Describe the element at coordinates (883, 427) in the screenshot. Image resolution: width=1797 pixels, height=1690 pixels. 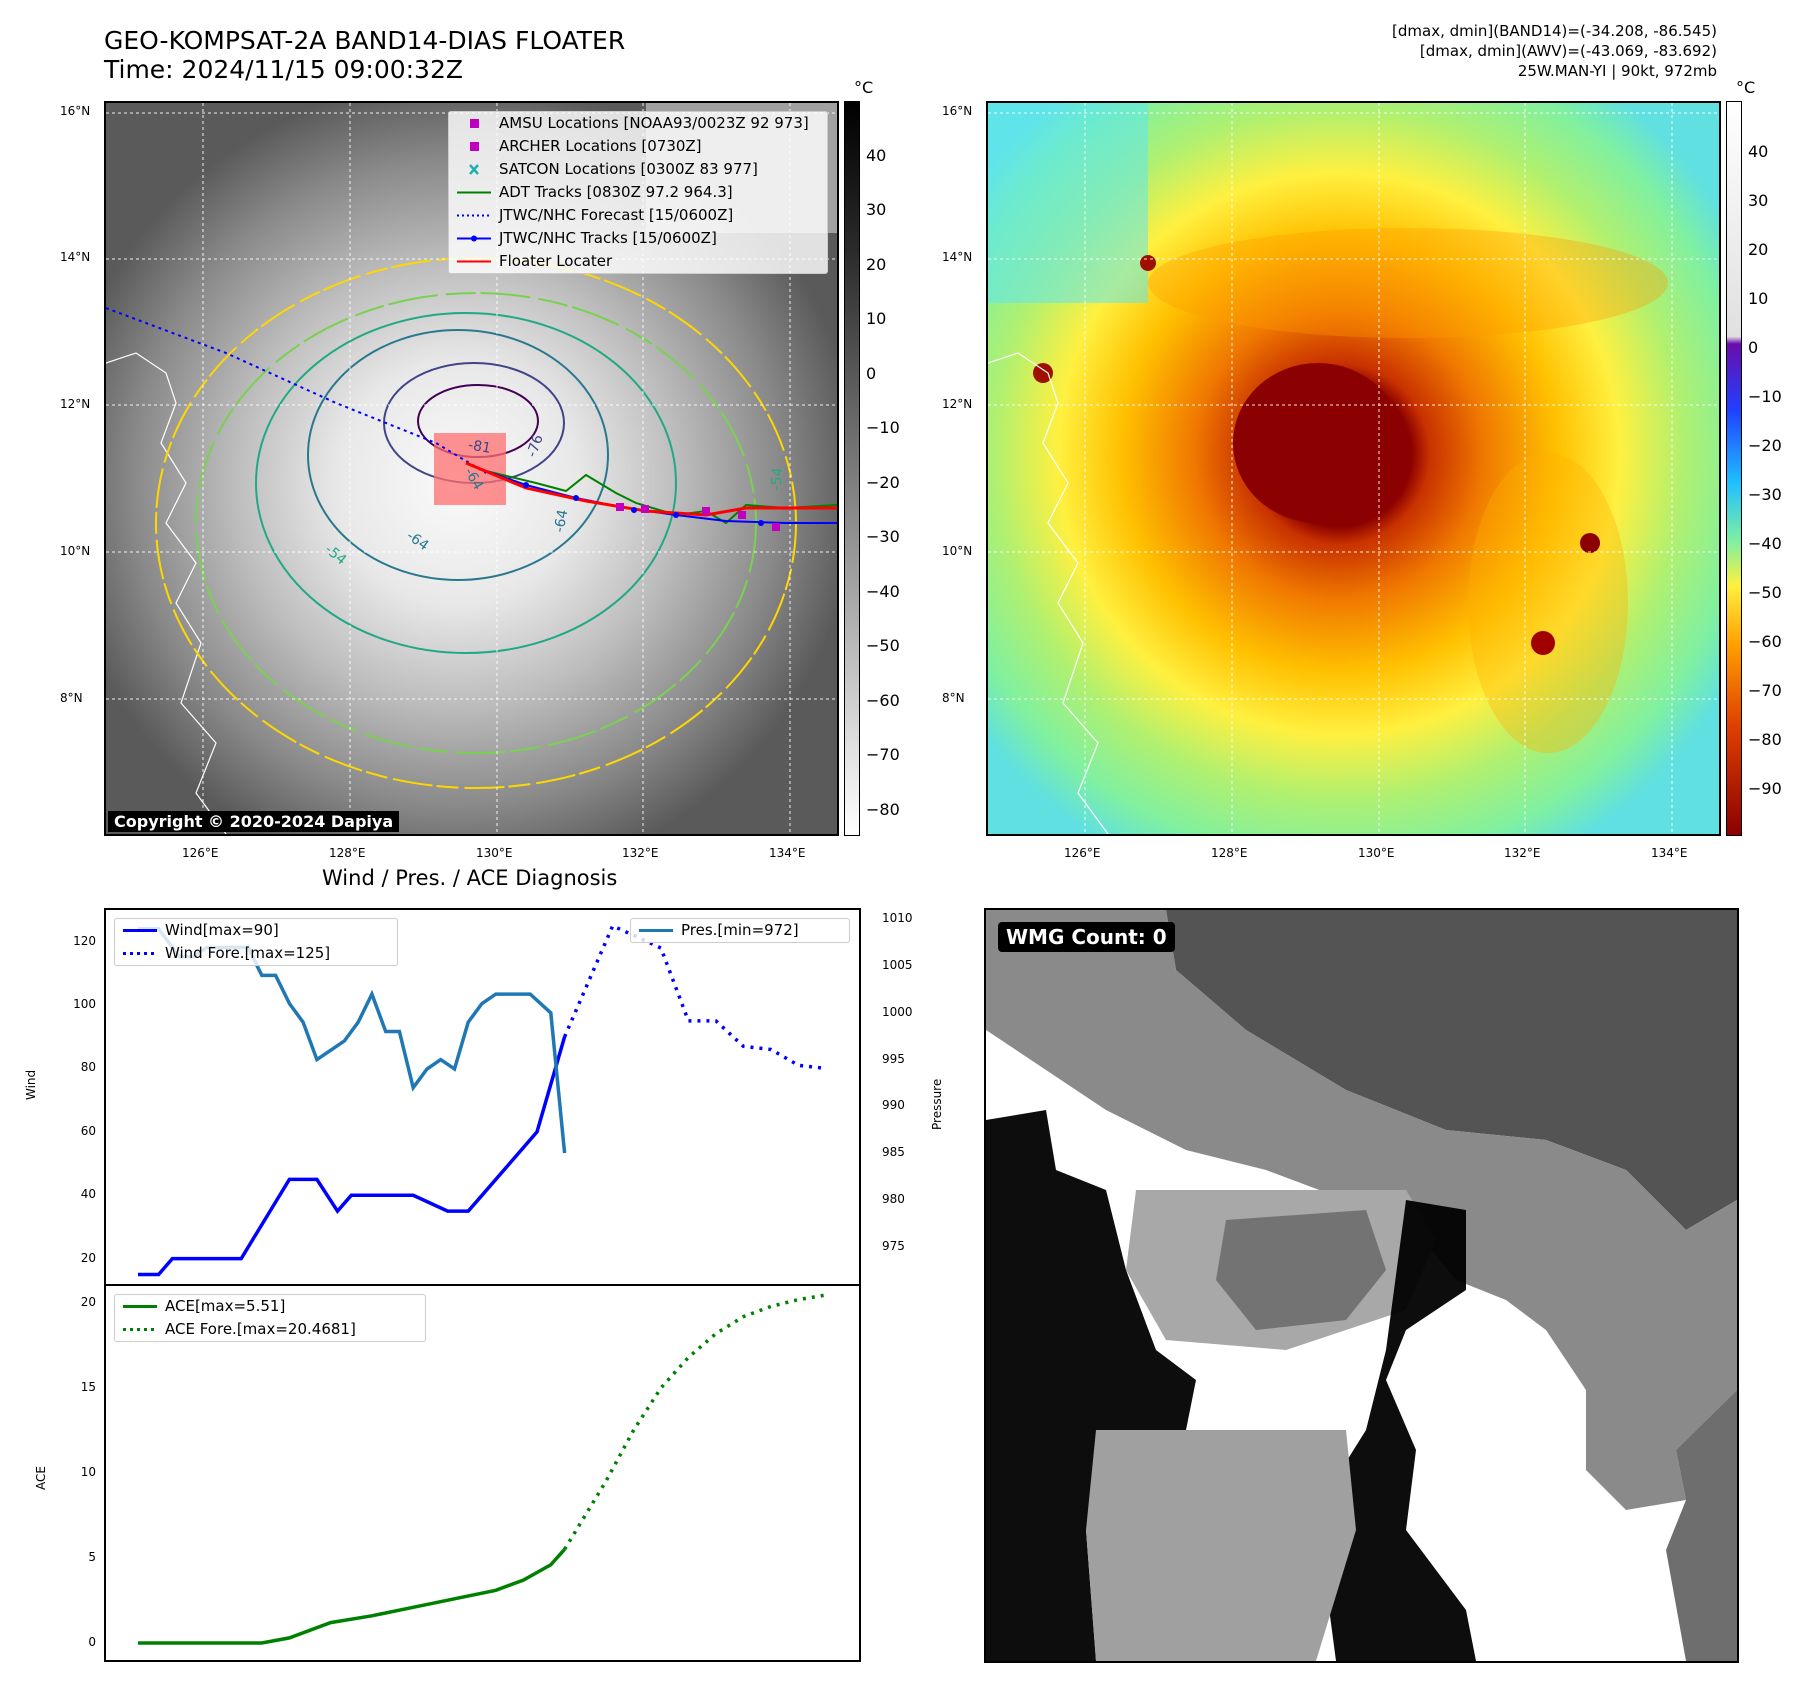
I see `colorbar-left-tick: −10` at that location.